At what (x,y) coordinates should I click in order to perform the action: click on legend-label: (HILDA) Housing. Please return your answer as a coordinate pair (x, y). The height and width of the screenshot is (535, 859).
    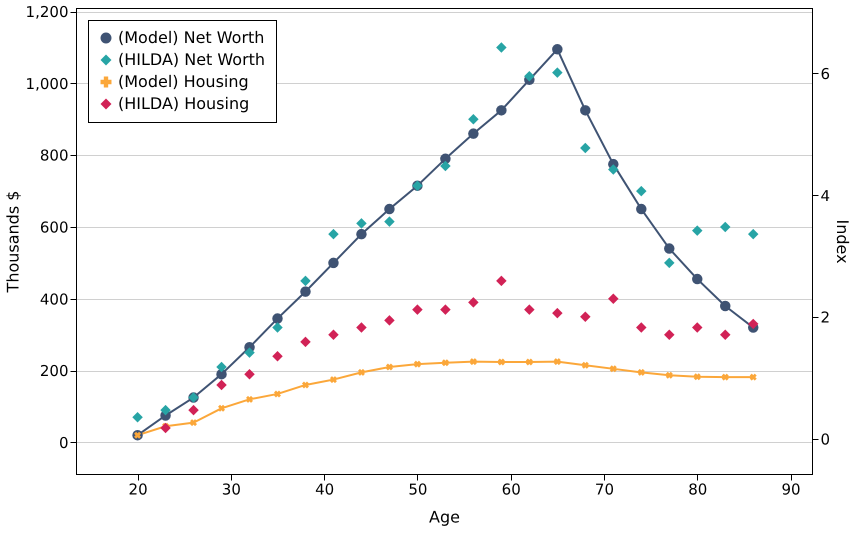
    Looking at the image, I should click on (184, 103).